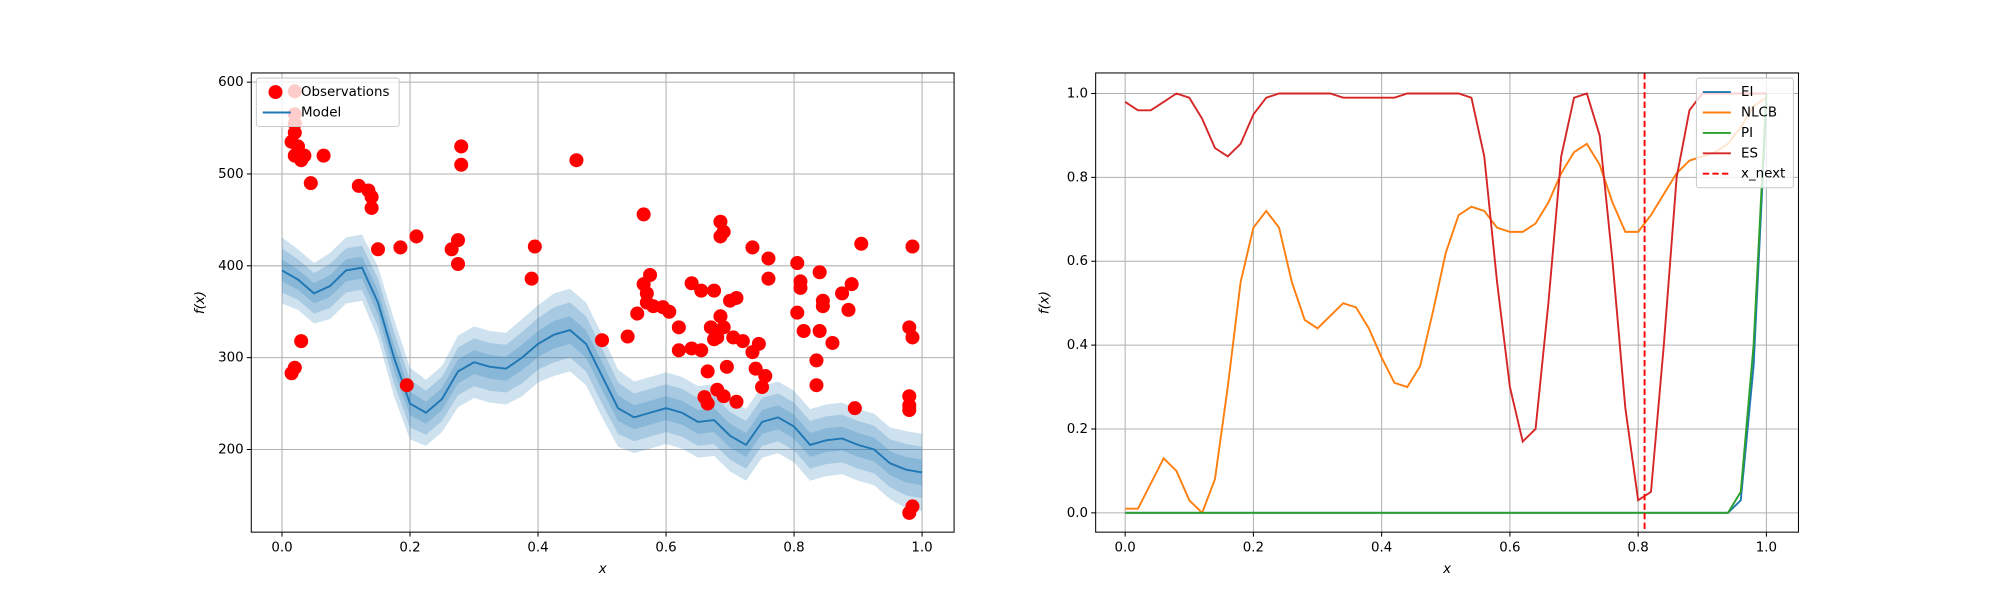 The height and width of the screenshot is (600, 2000). I want to click on legend-label: x_next, so click(1763, 174).